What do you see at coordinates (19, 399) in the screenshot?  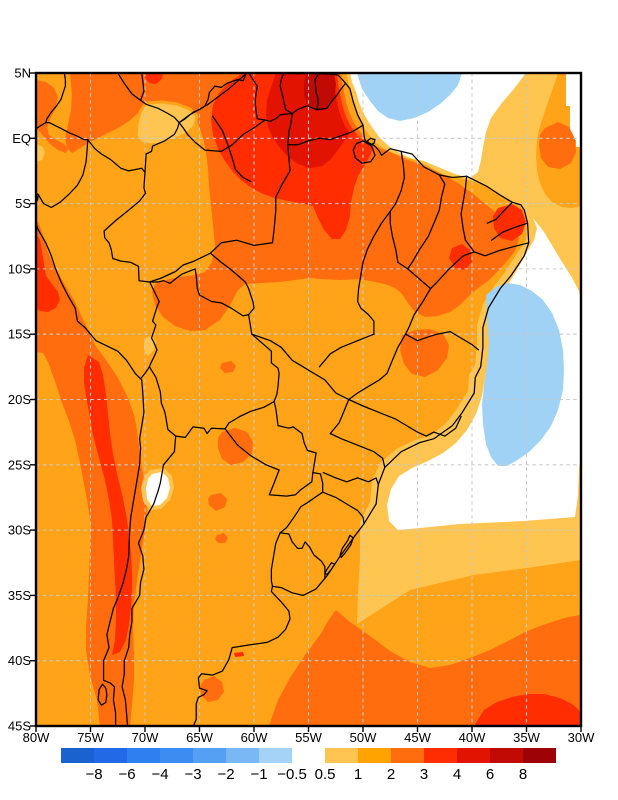 I see `svg-text: 20S` at bounding box center [19, 399].